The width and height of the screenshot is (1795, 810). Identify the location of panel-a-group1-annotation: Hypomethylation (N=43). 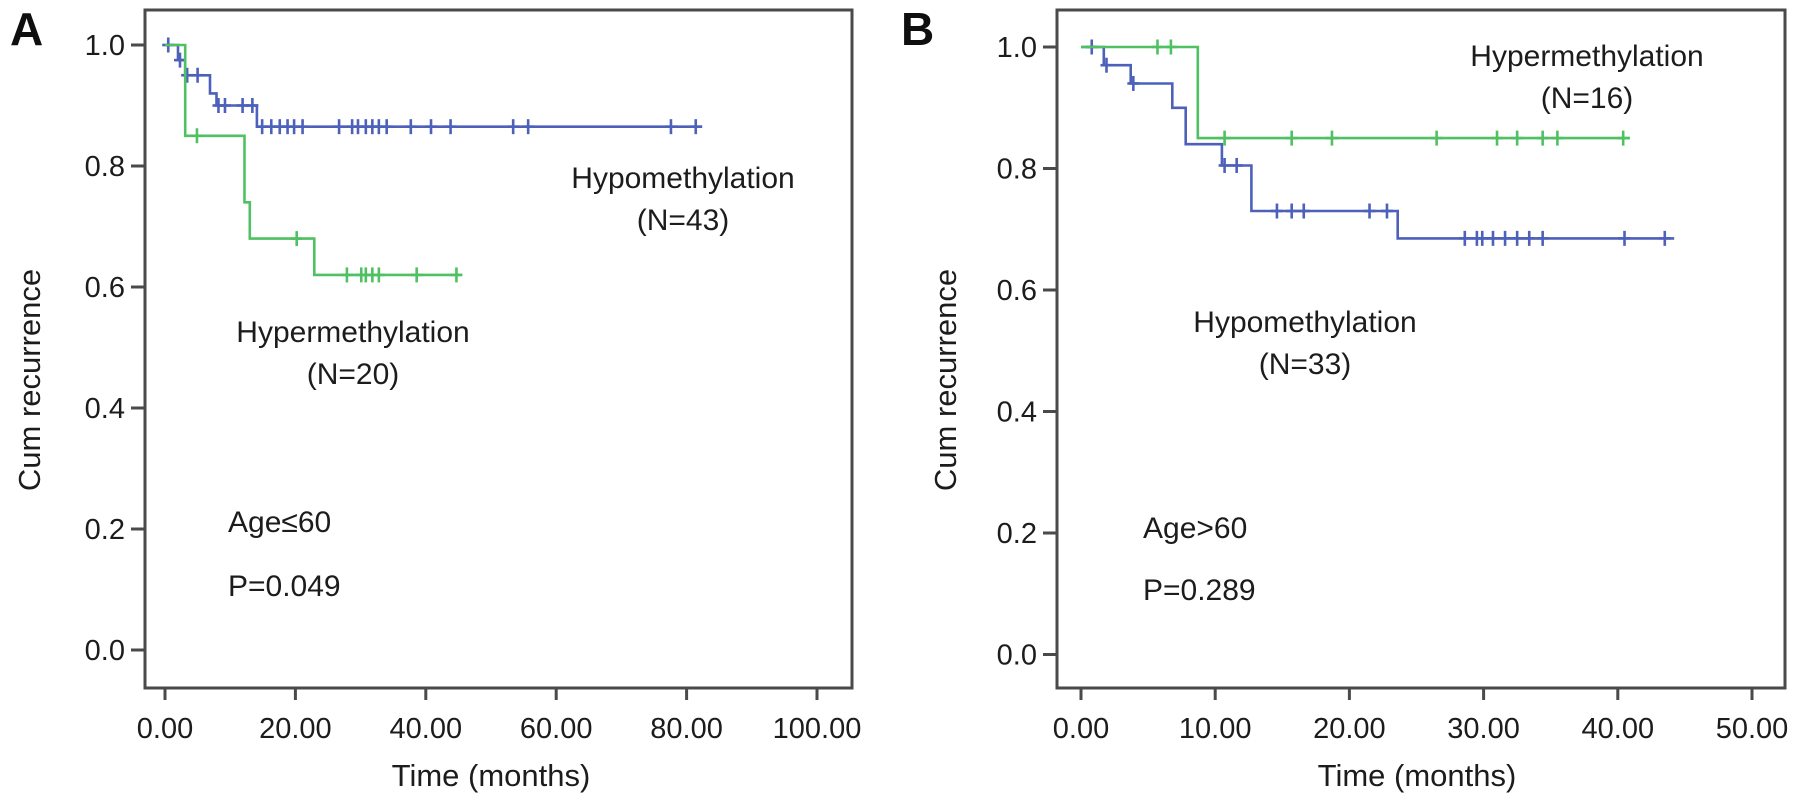
(682, 200).